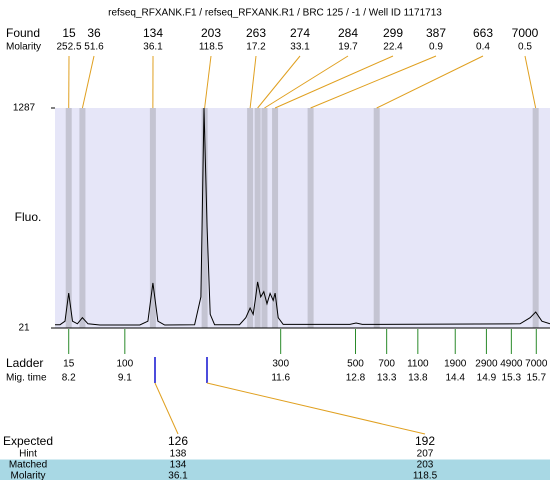 The height and width of the screenshot is (480, 550). Describe the element at coordinates (26, 378) in the screenshot. I see `mig-time-label: Mig. time` at that location.